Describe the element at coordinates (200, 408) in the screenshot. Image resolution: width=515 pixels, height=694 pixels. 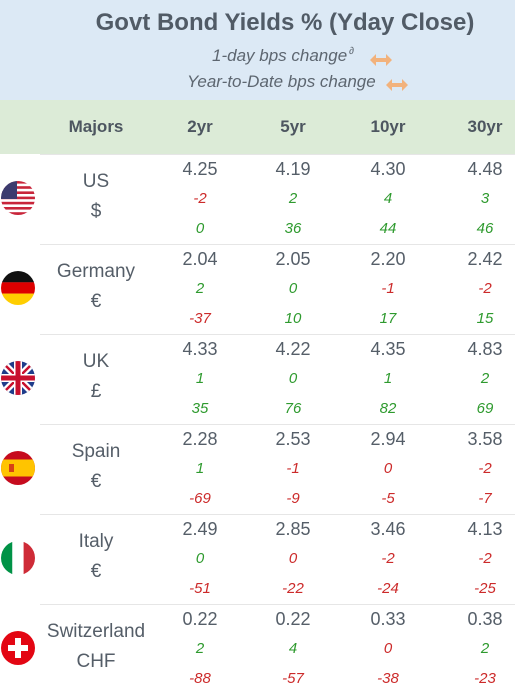
I see `ytd-bps-change: 35` at that location.